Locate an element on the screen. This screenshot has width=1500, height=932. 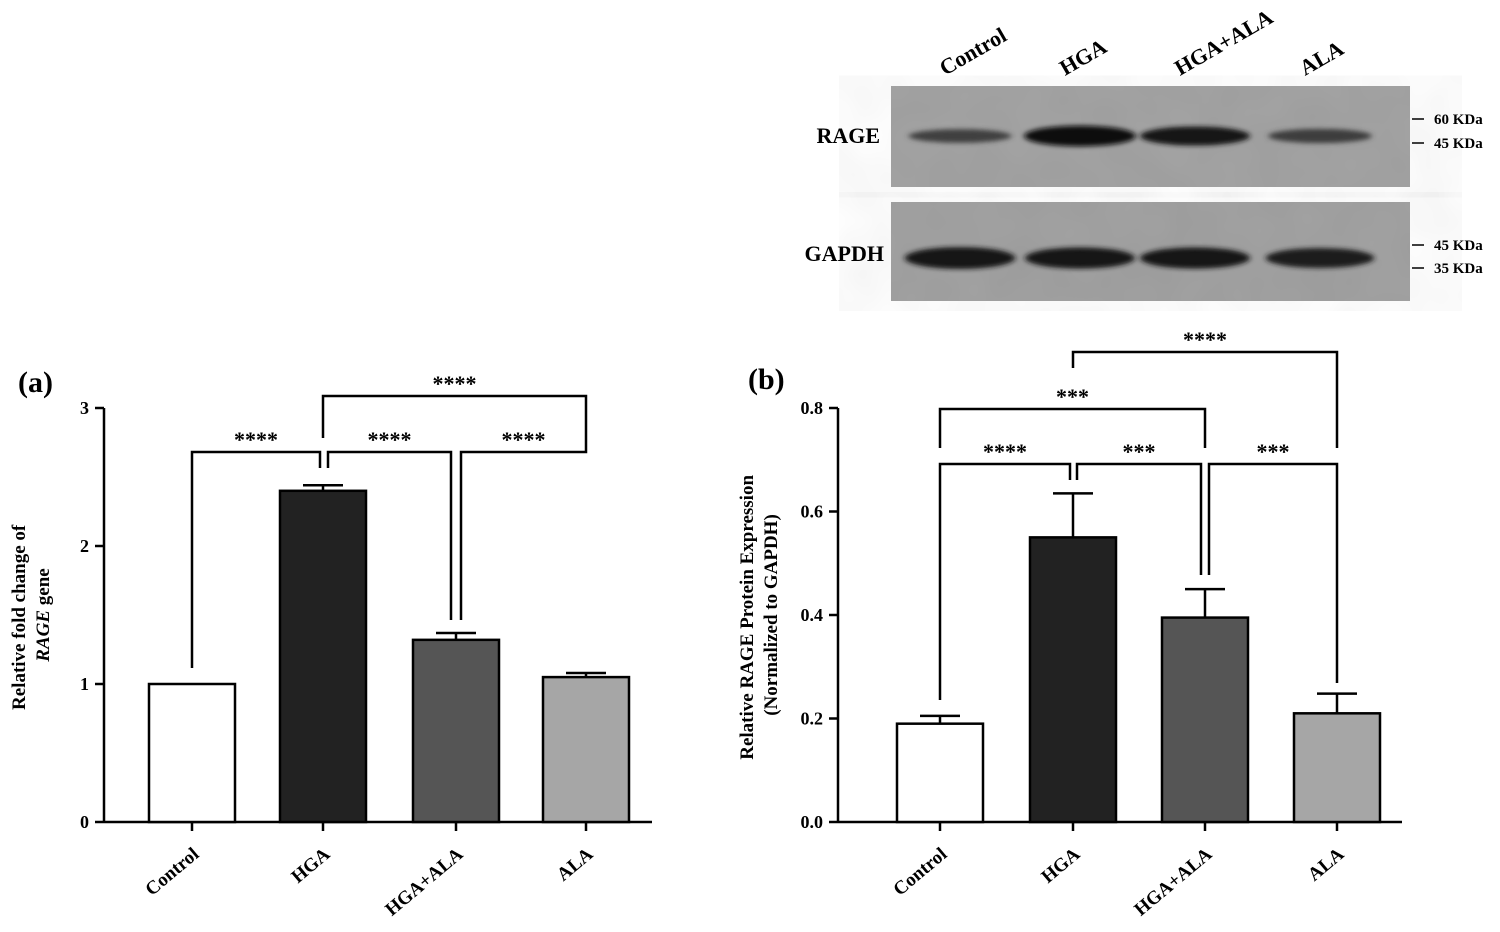
marker-label-rage-0: 60 KDa is located at coordinates (1458, 120).